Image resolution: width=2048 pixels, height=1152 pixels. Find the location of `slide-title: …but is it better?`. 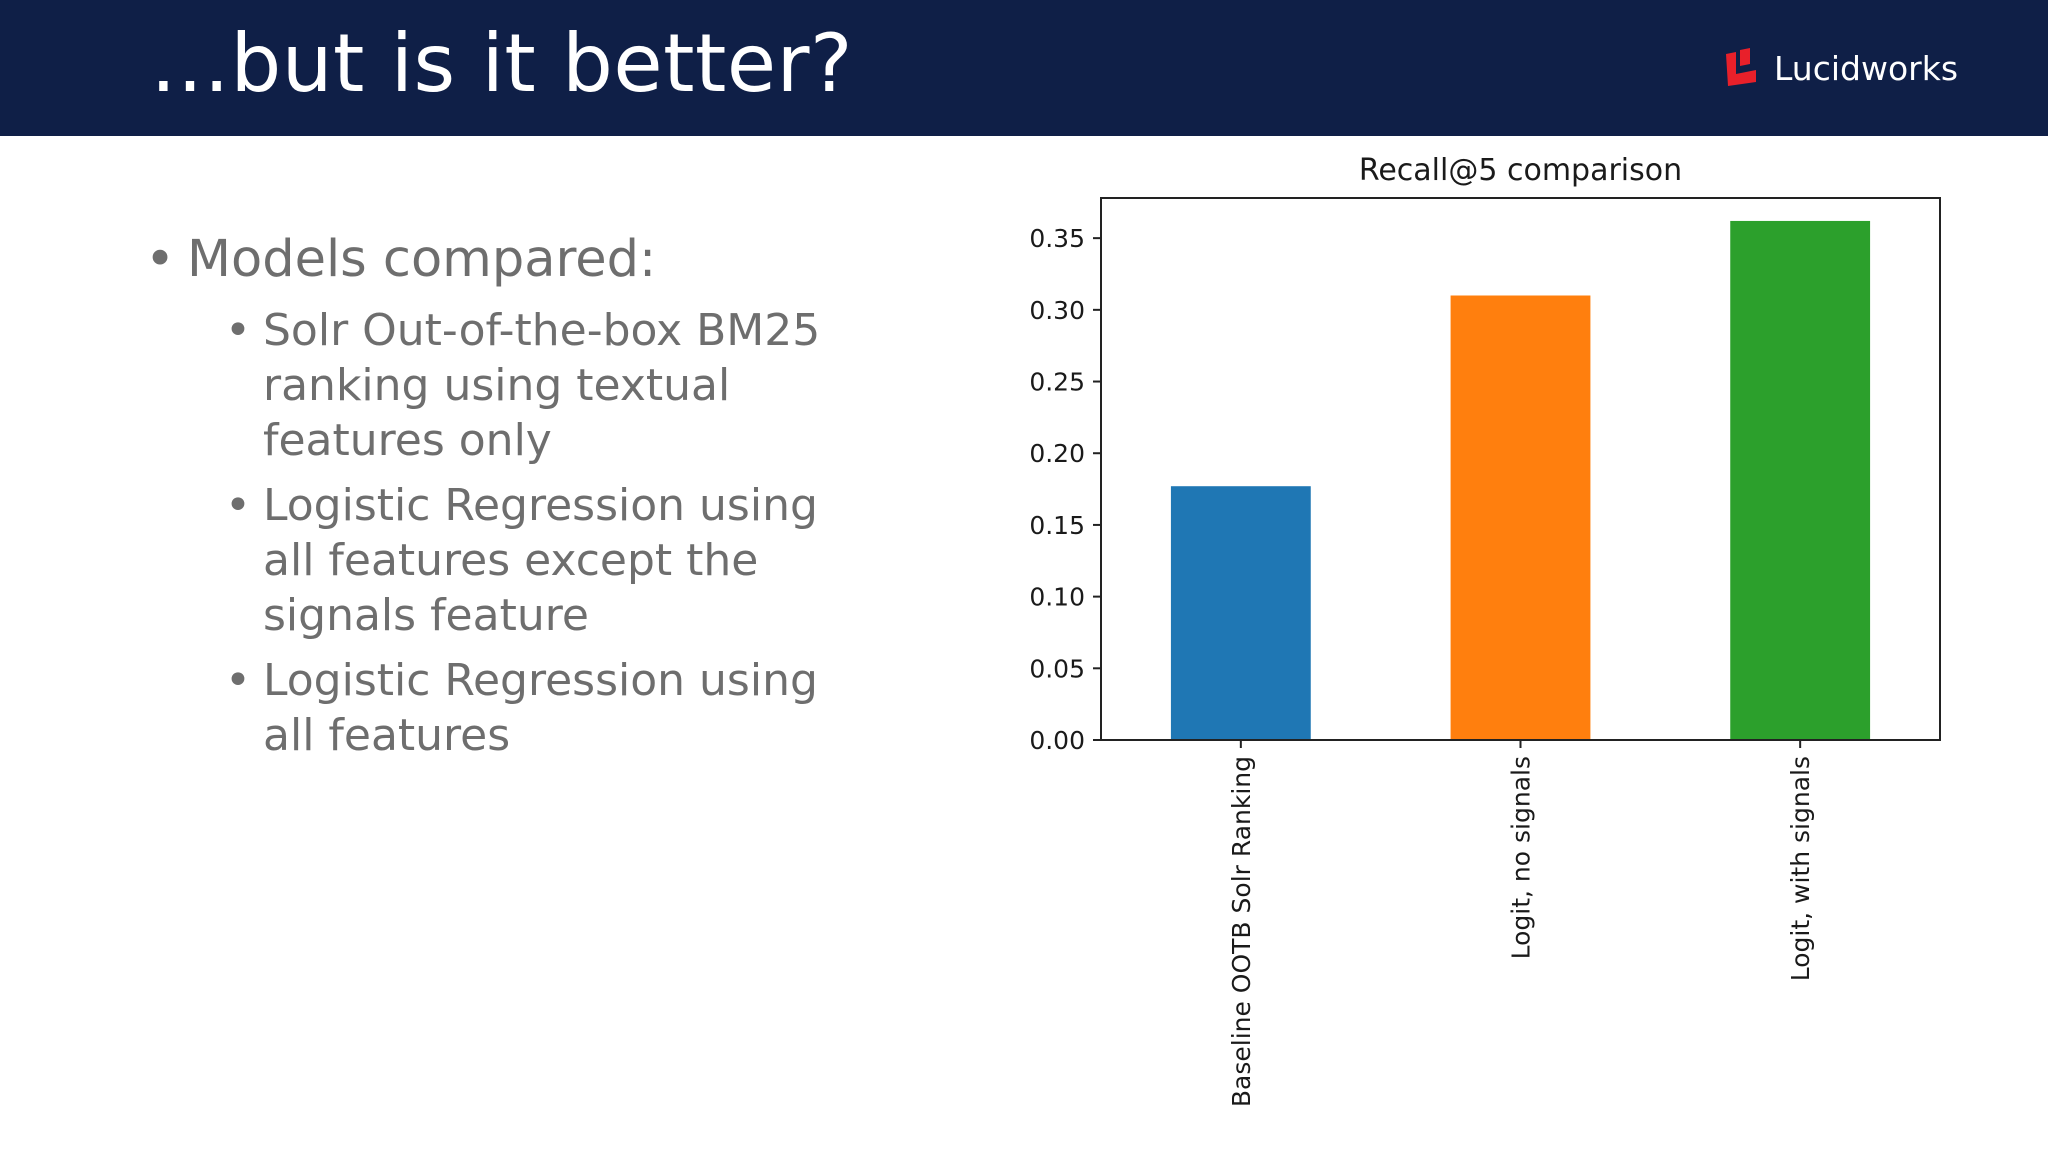

slide-title: …but is it better? is located at coordinates (501, 63).